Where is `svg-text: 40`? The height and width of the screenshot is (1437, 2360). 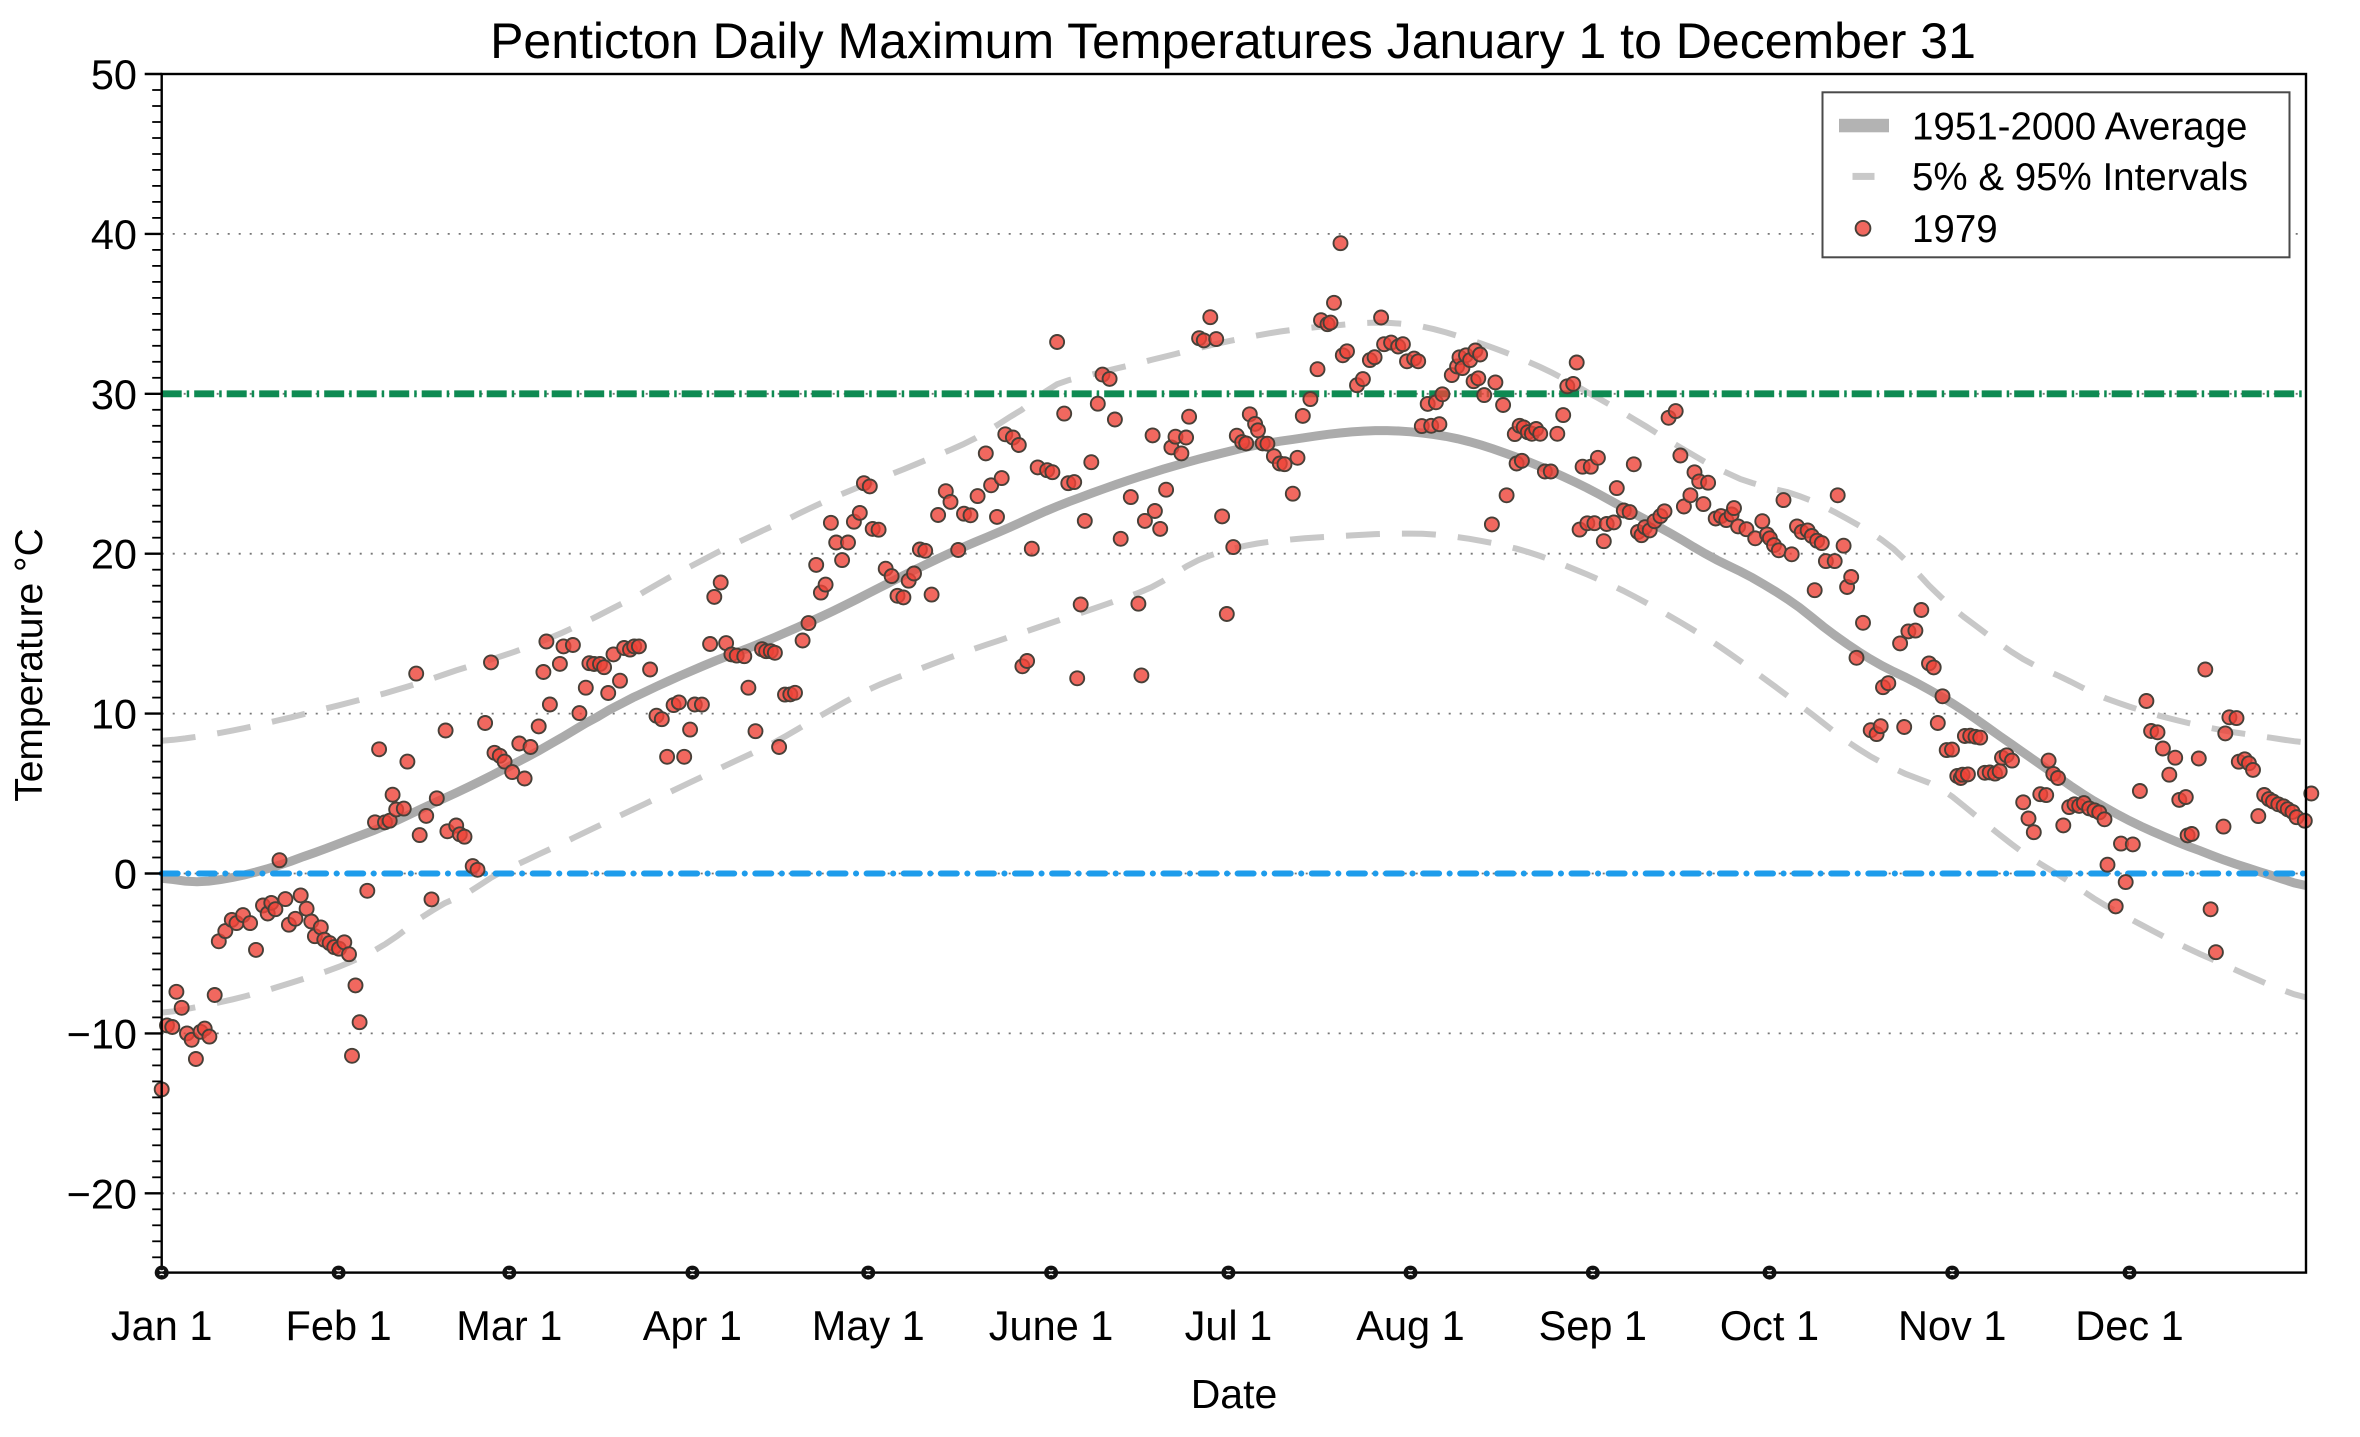
svg-text: 40 is located at coordinates (114, 234).